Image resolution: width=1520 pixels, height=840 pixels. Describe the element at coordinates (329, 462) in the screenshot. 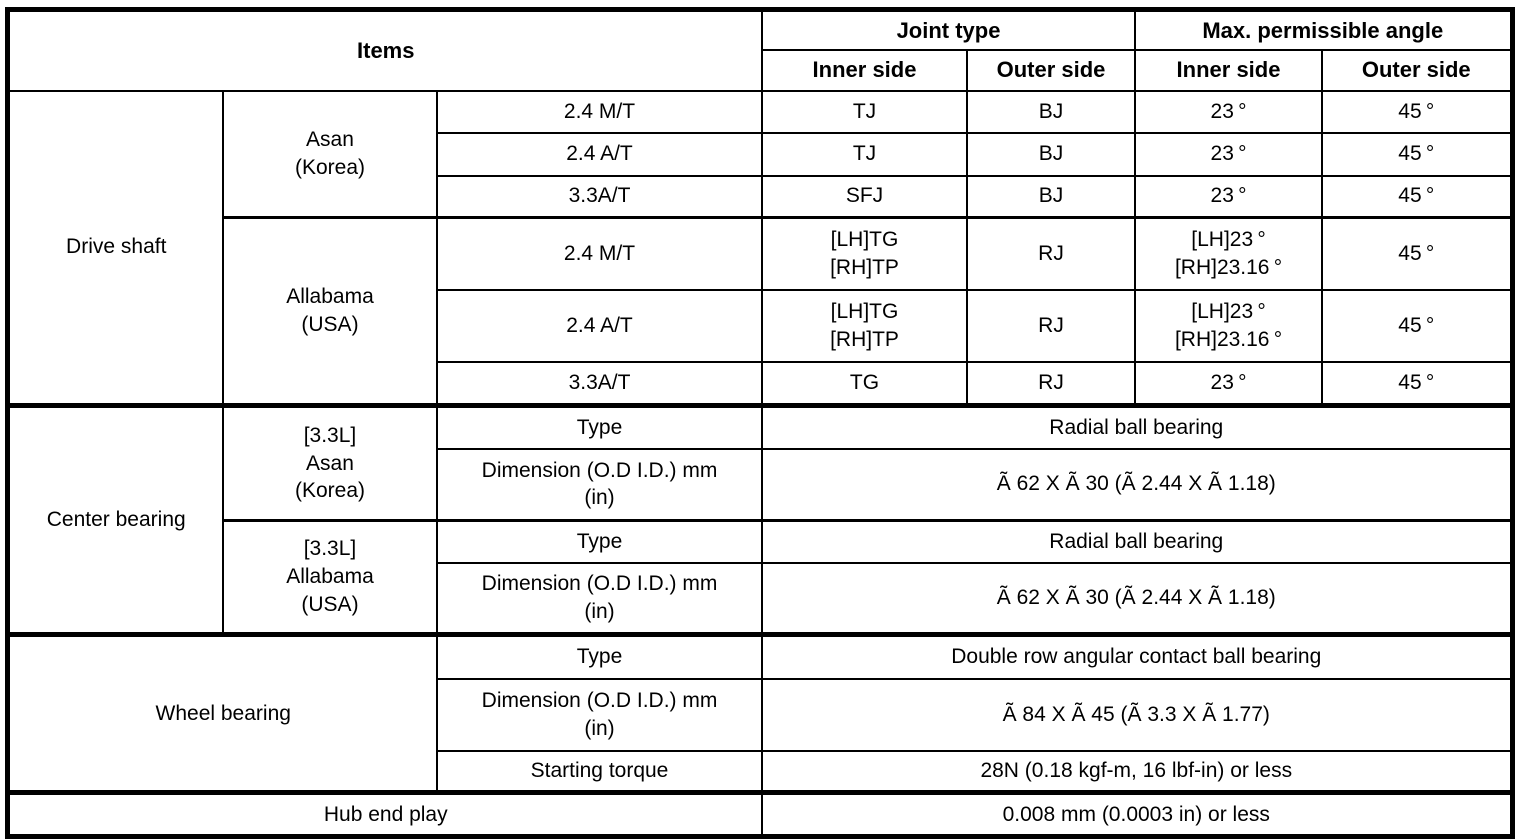

I see `plant-label-33l-asan-korea: [3.3L] Asan (Korea)` at that location.